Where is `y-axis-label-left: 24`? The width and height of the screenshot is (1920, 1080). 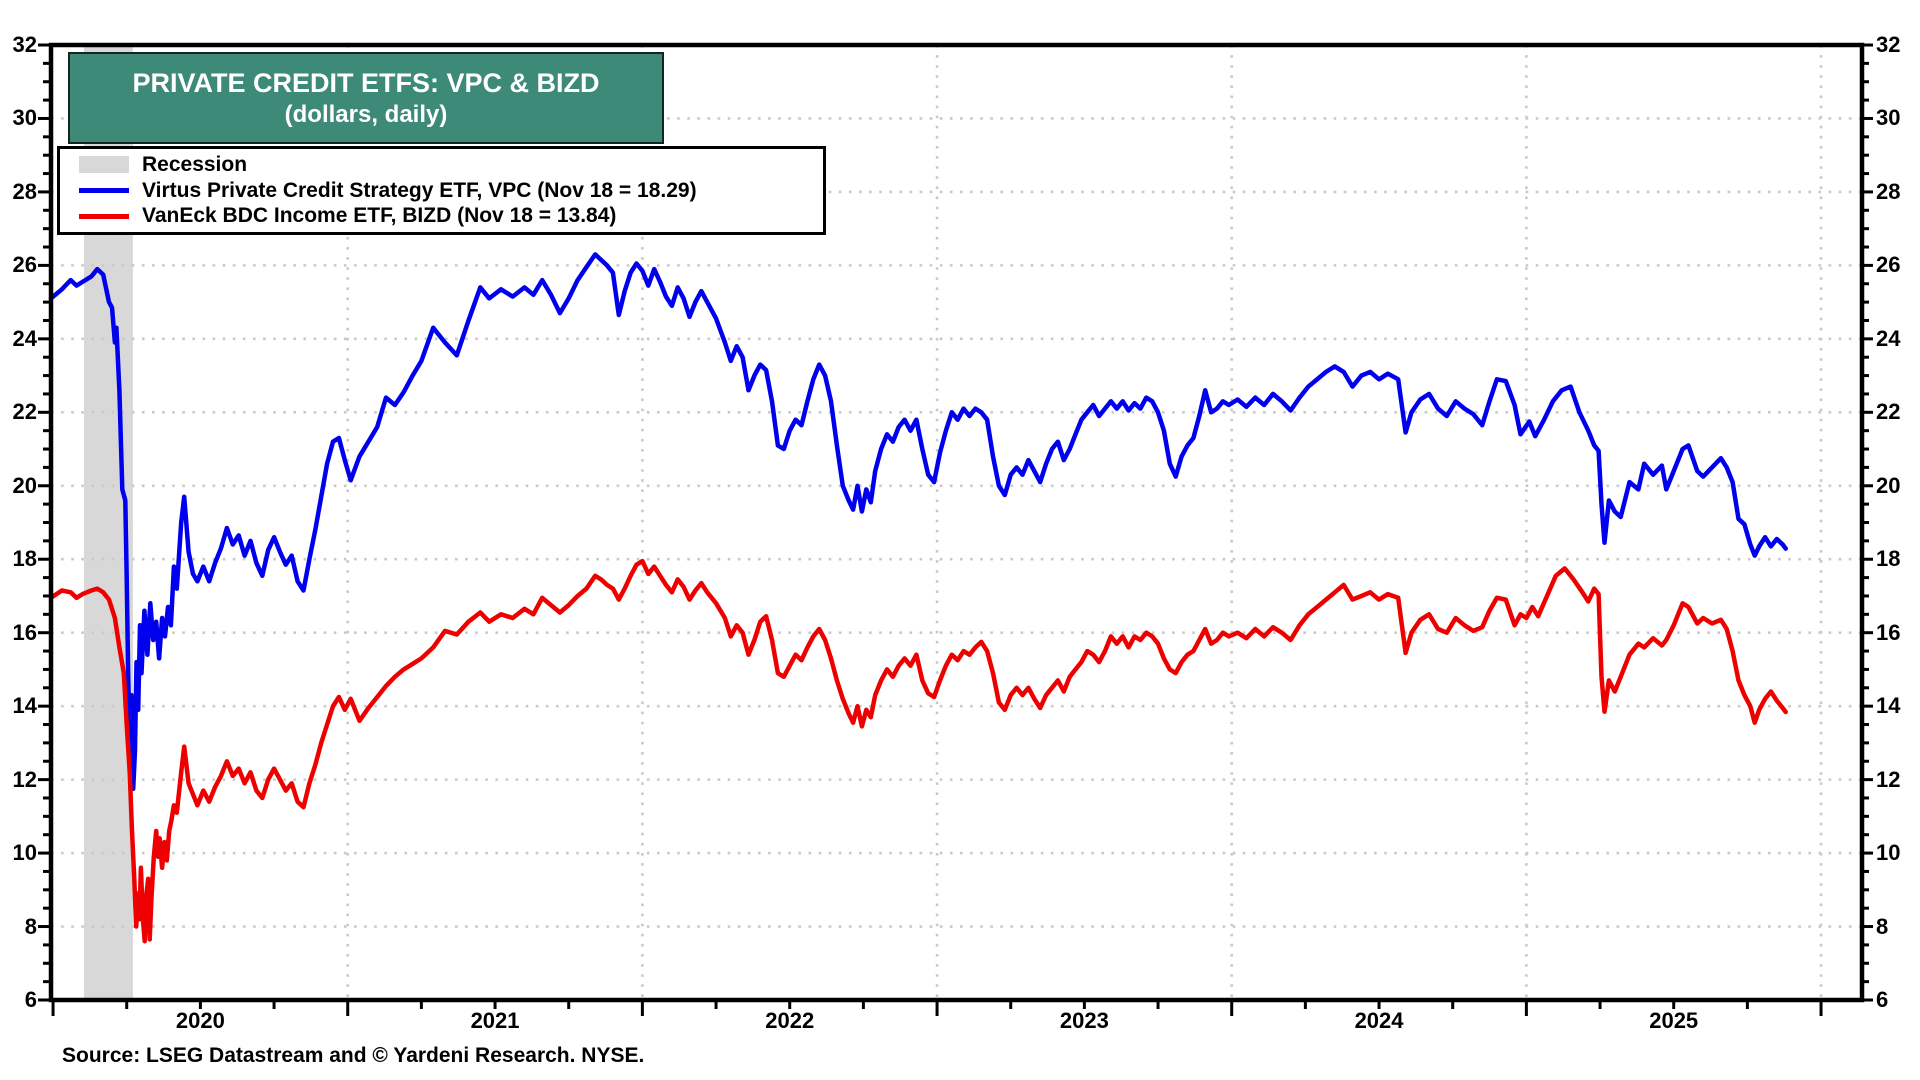 y-axis-label-left: 24 is located at coordinates (24, 338).